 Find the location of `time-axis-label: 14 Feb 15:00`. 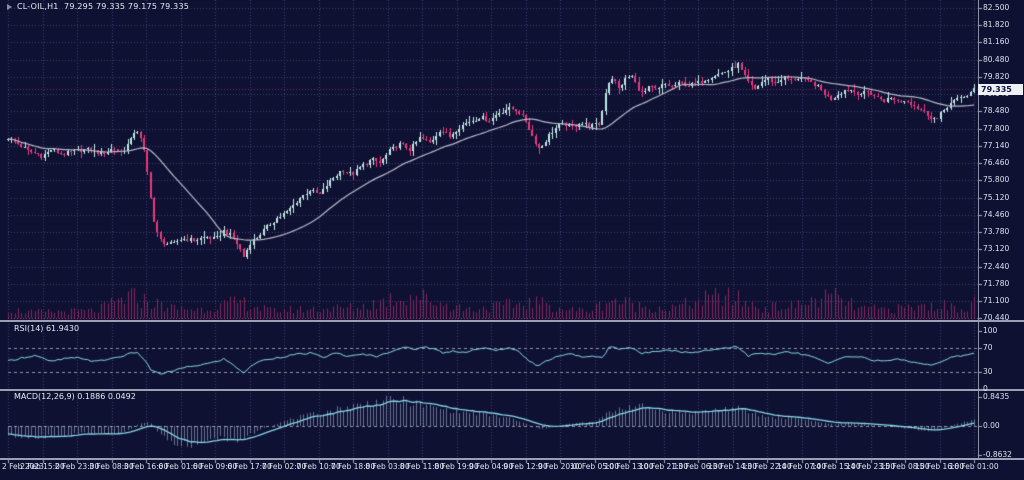

time-axis-label: 14 Feb 15:00 is located at coordinates (836, 466).